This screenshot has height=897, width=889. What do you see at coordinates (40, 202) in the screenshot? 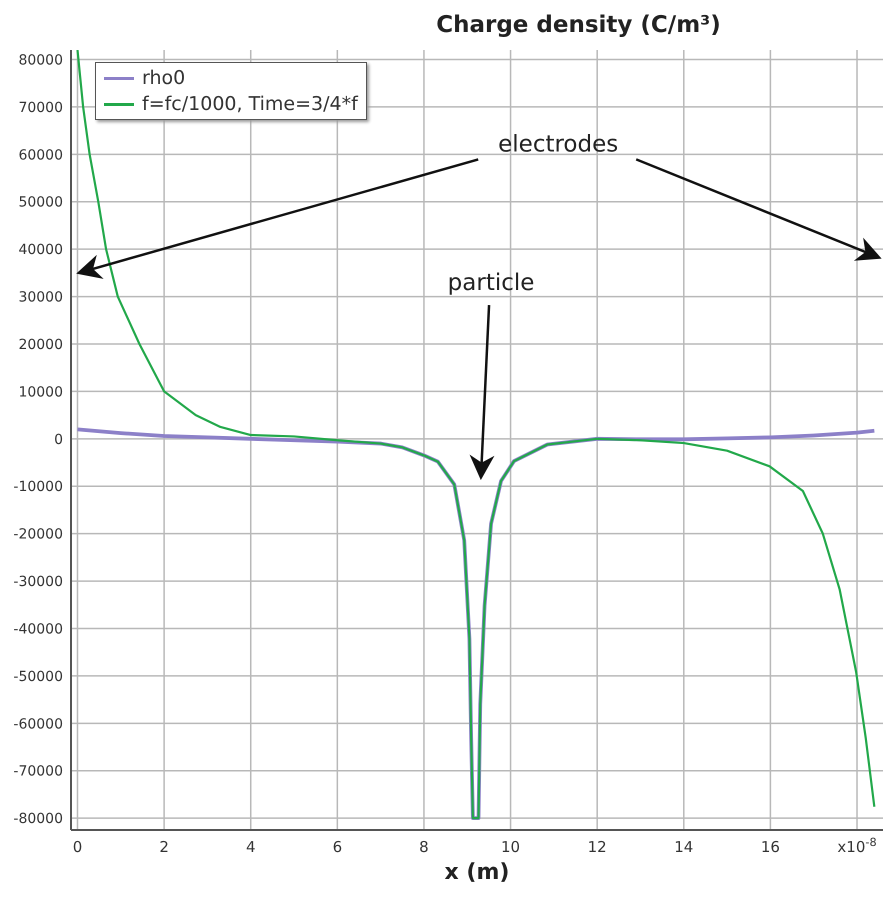
I see `y-tick-label: 50000` at bounding box center [40, 202].